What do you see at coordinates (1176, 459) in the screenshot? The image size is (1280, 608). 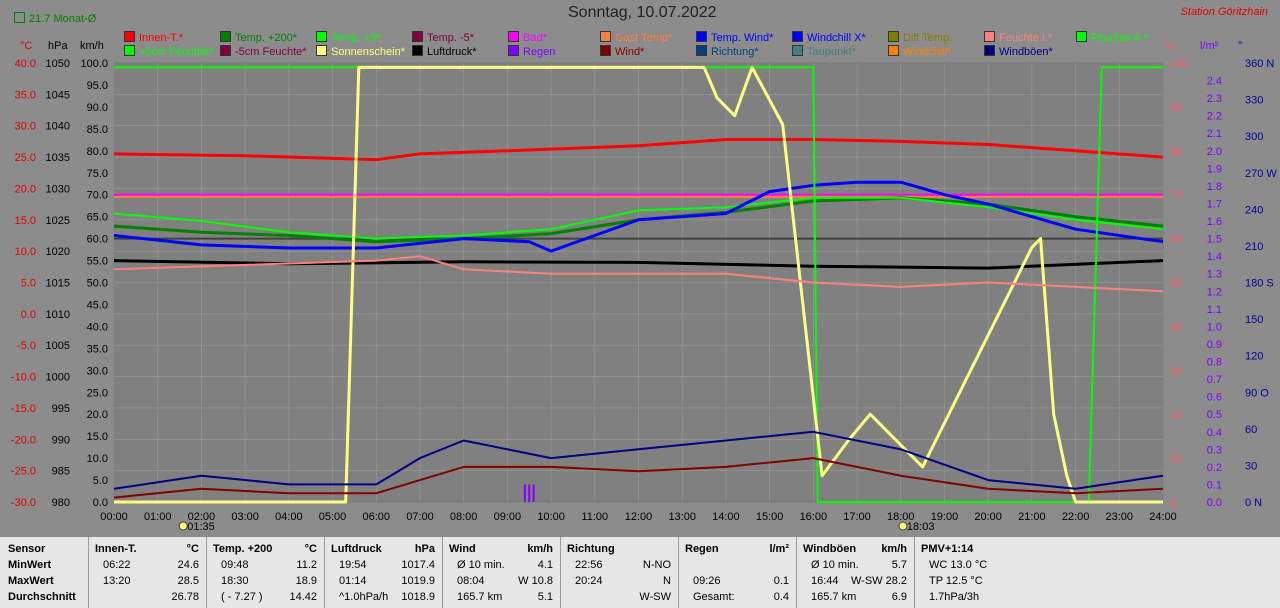 I see `tick-label-percent: 10` at bounding box center [1176, 459].